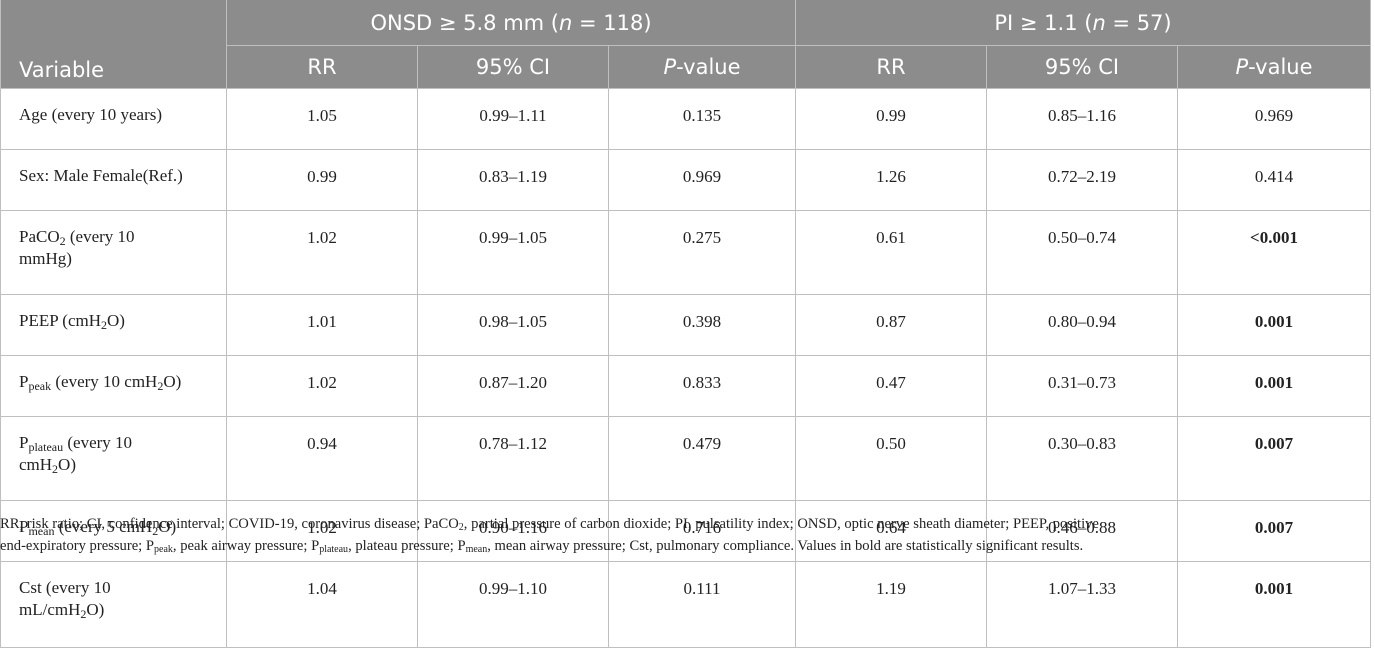 This screenshot has width=1375, height=648. What do you see at coordinates (113, 604) in the screenshot?
I see `row-label: Cst (every 10 mL/cmH2O)` at bounding box center [113, 604].